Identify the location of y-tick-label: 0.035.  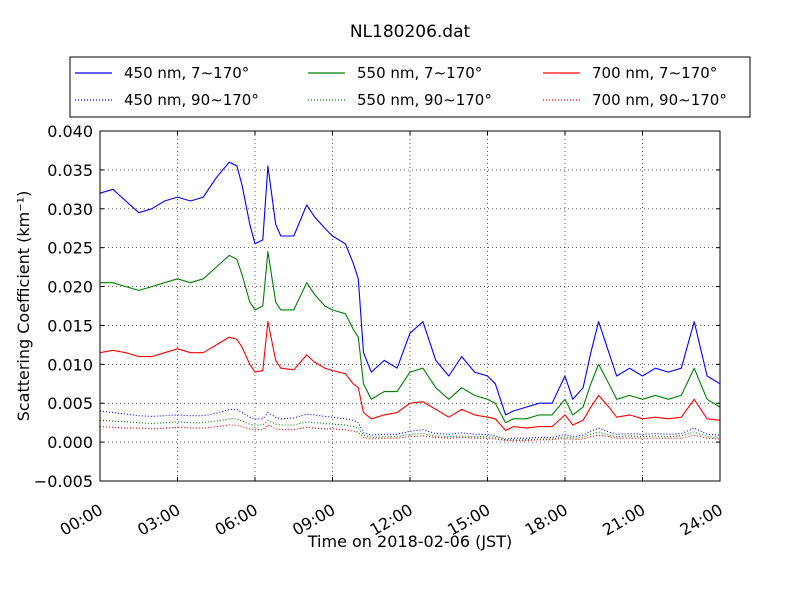
(70, 170).